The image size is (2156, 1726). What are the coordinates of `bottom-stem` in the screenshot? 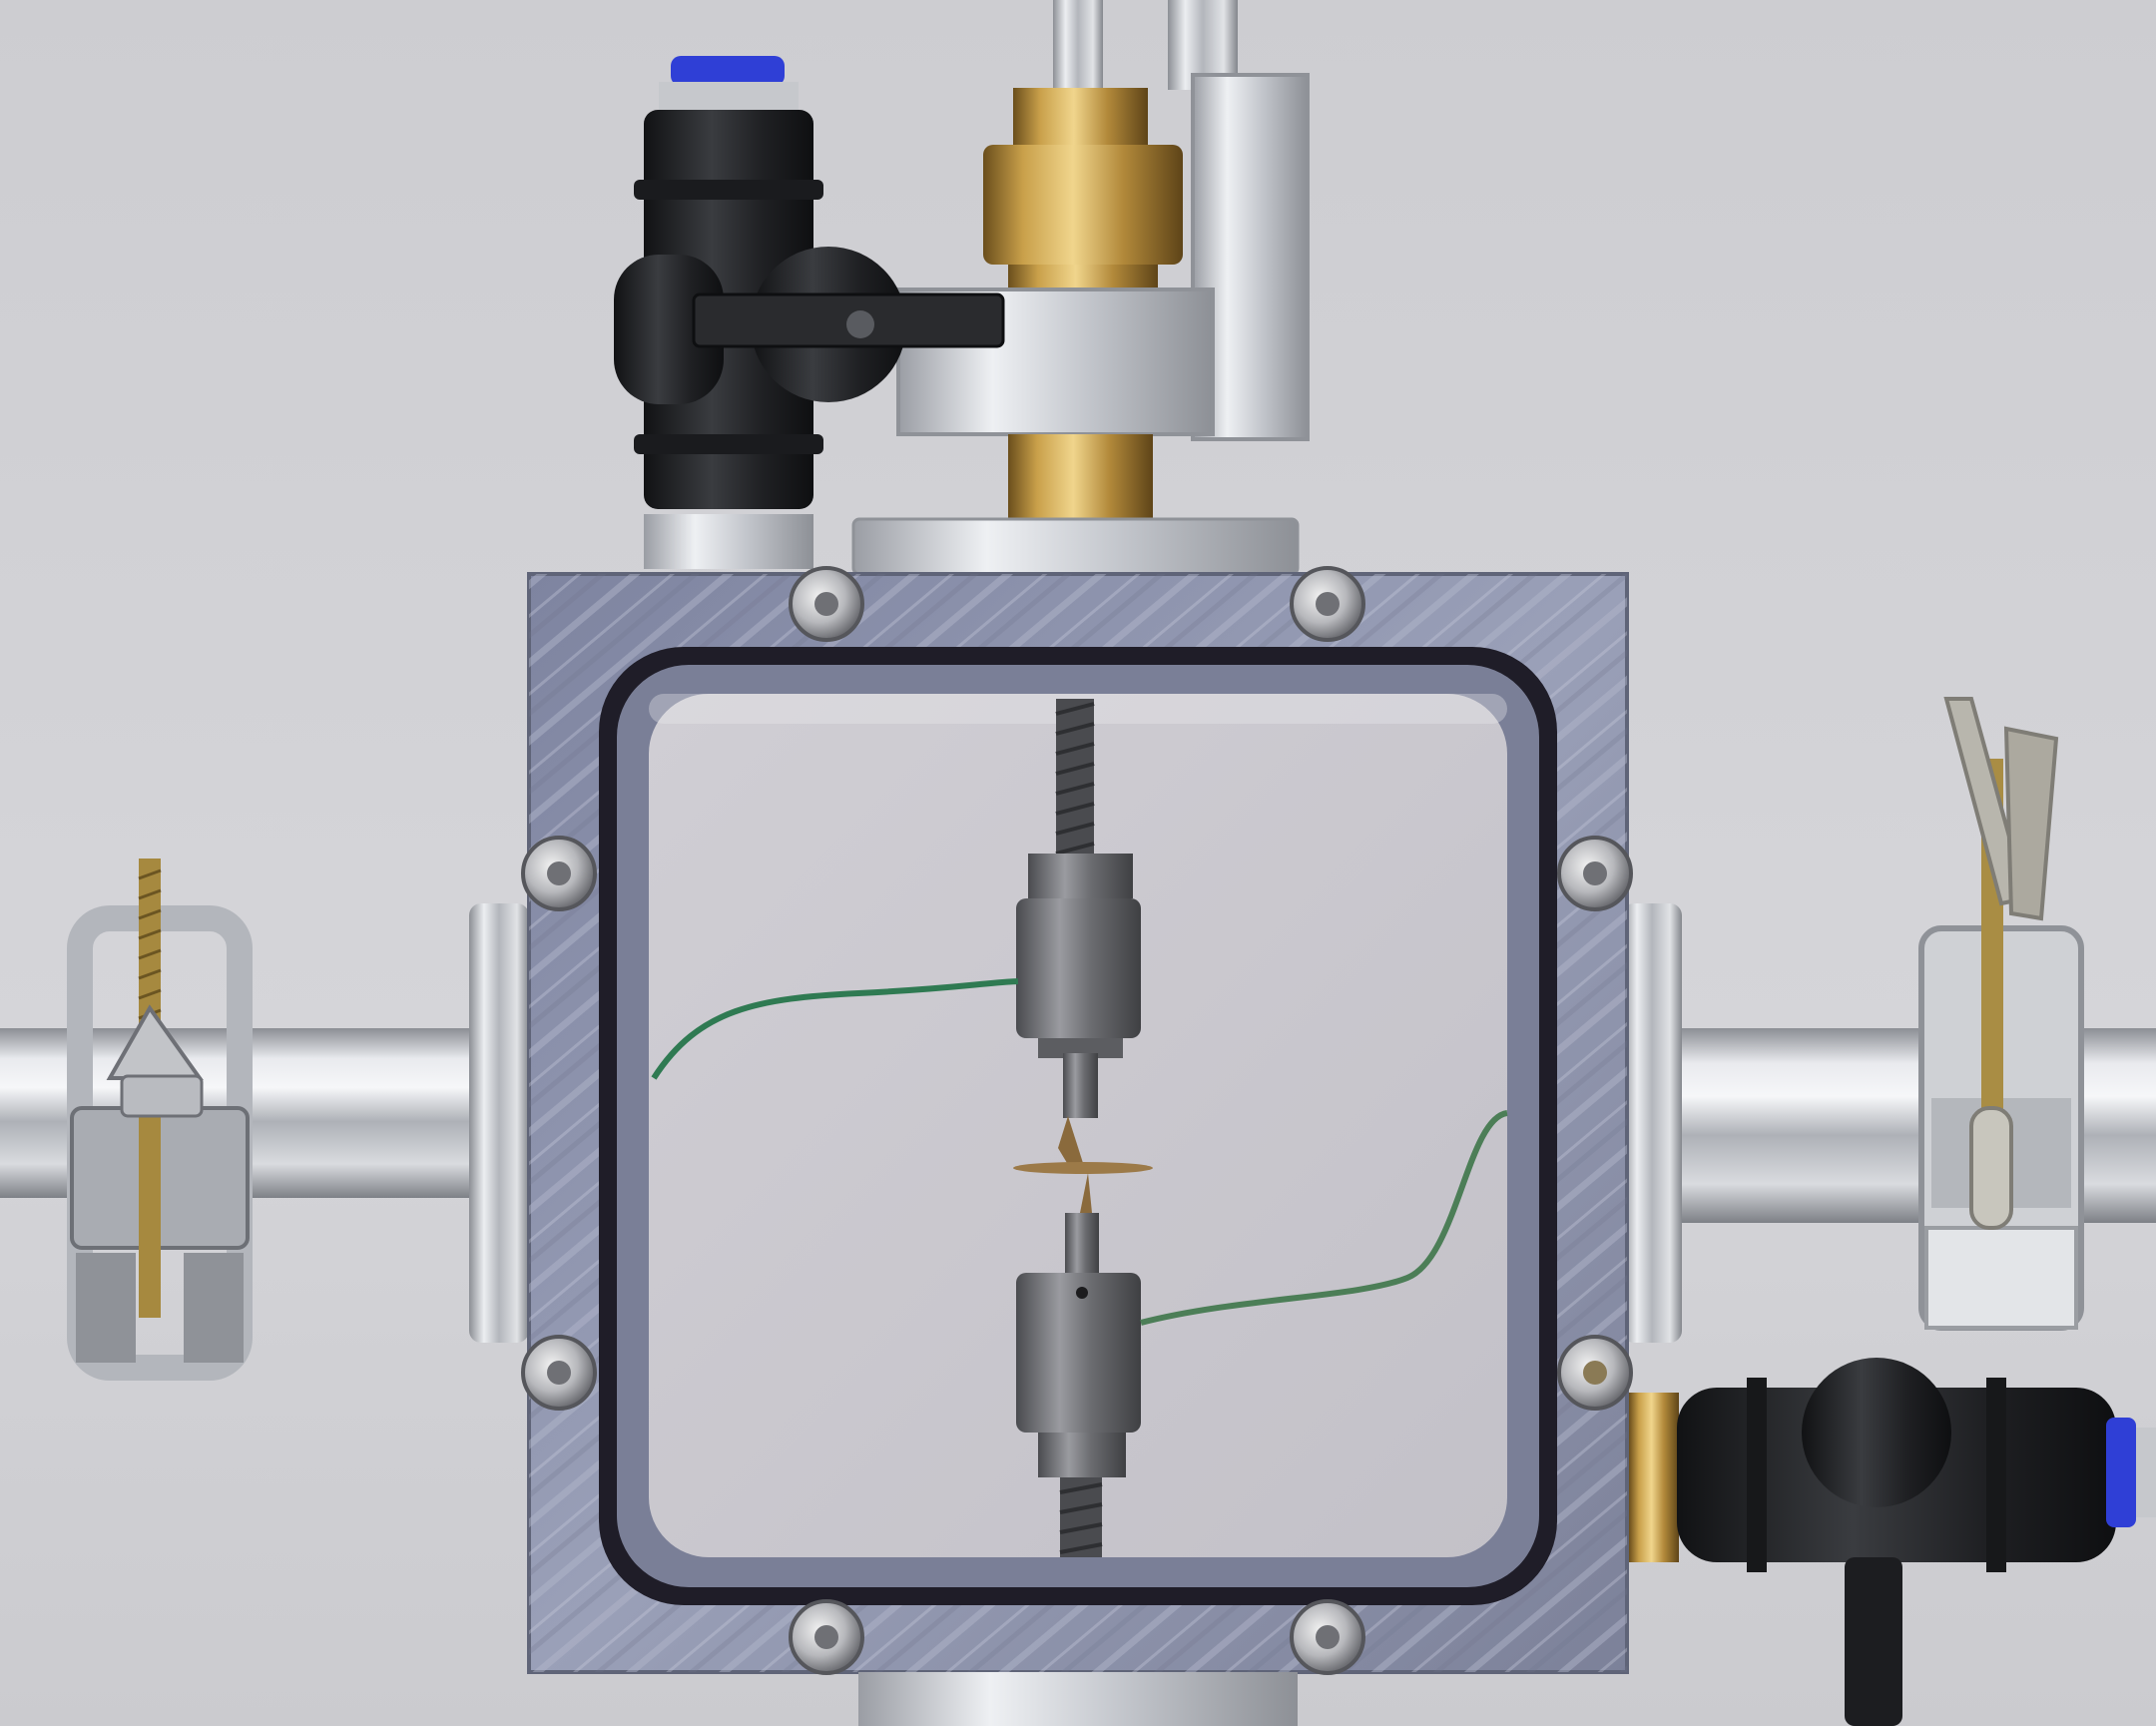 It's located at (1078, 1699).